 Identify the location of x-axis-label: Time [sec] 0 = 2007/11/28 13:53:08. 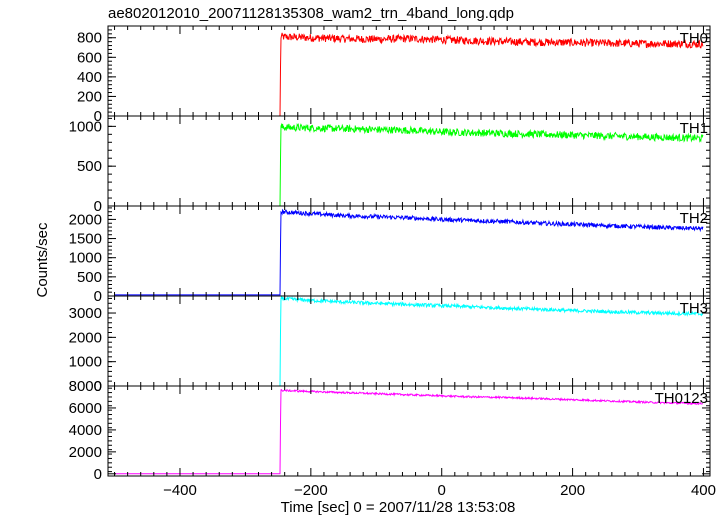
(398, 507).